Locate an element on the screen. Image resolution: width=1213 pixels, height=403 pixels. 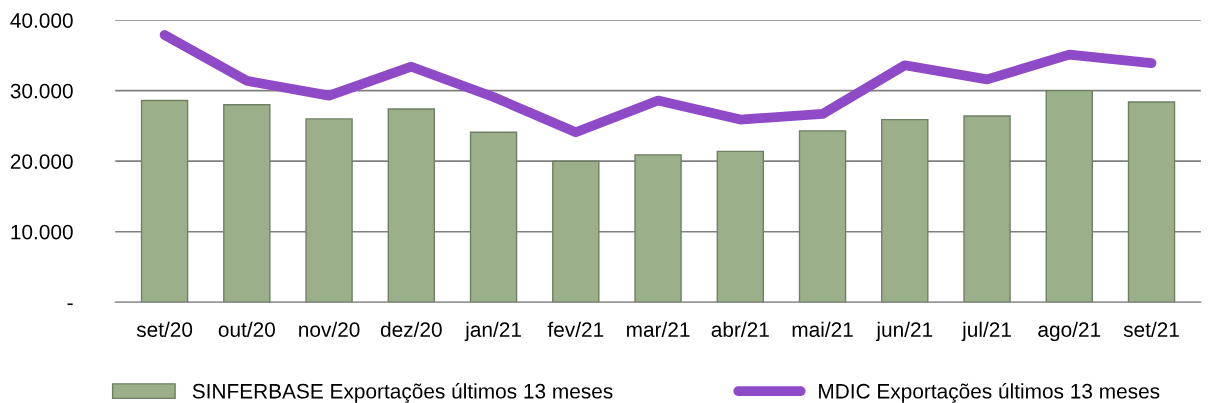
x-tick-label: abr/21 is located at coordinates (740, 329).